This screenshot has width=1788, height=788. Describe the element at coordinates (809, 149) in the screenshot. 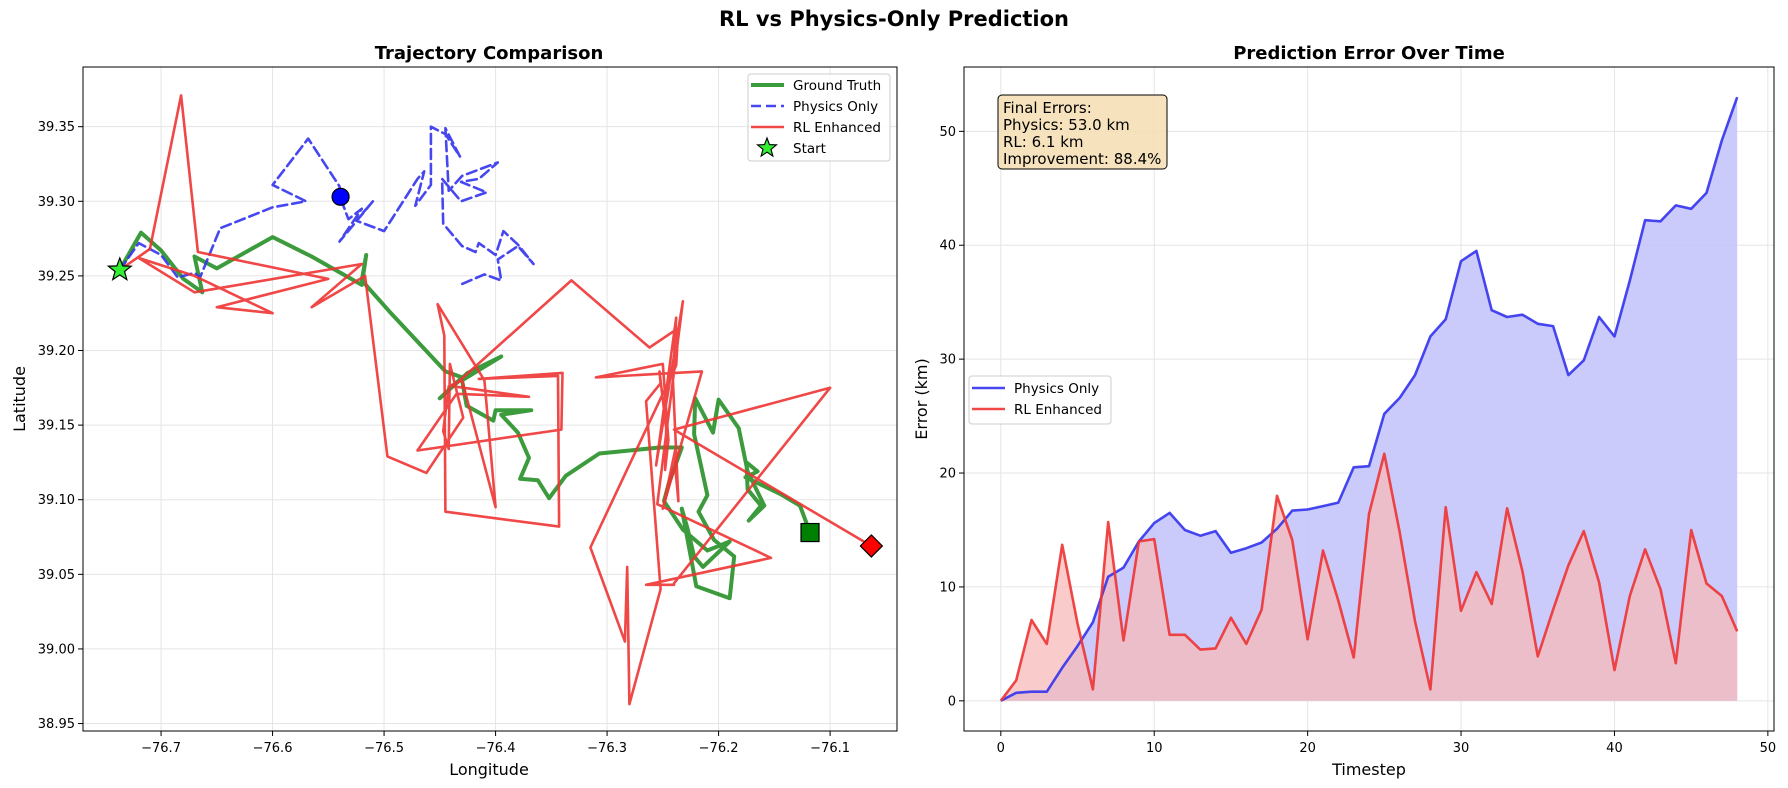

I see `legend-entry-start: Start` at that location.